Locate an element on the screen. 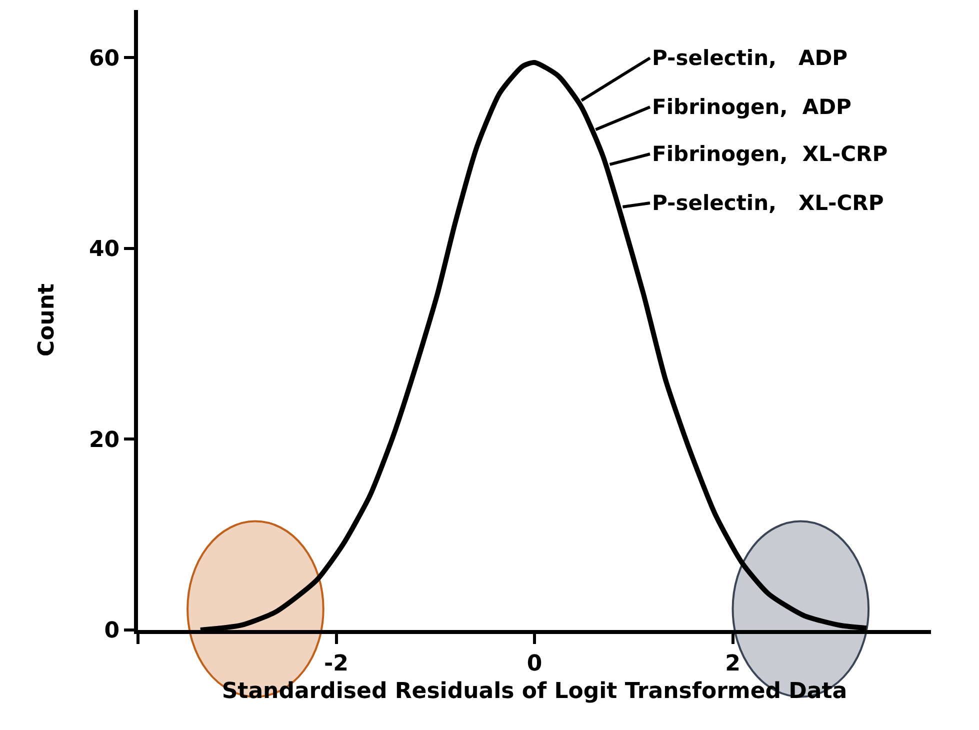 Image resolution: width=979 pixels, height=730 pixels. y-tick-label: 0 is located at coordinates (112, 631).